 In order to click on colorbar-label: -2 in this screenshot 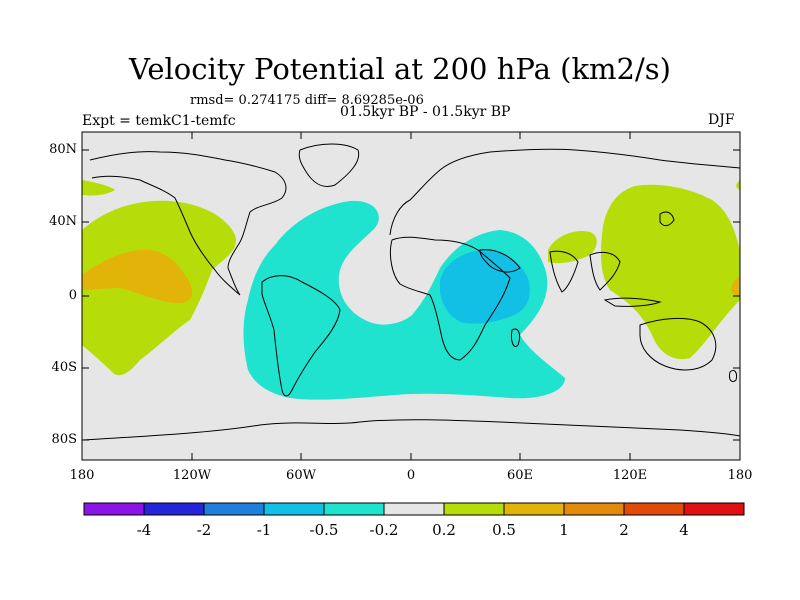, I will do `click(204, 530)`.